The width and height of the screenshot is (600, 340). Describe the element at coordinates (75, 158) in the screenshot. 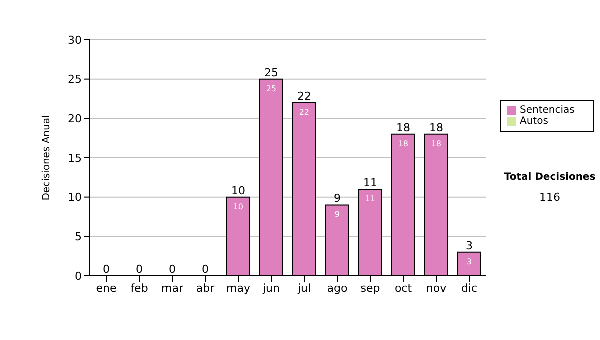

I see `y-tick-label: 15` at that location.